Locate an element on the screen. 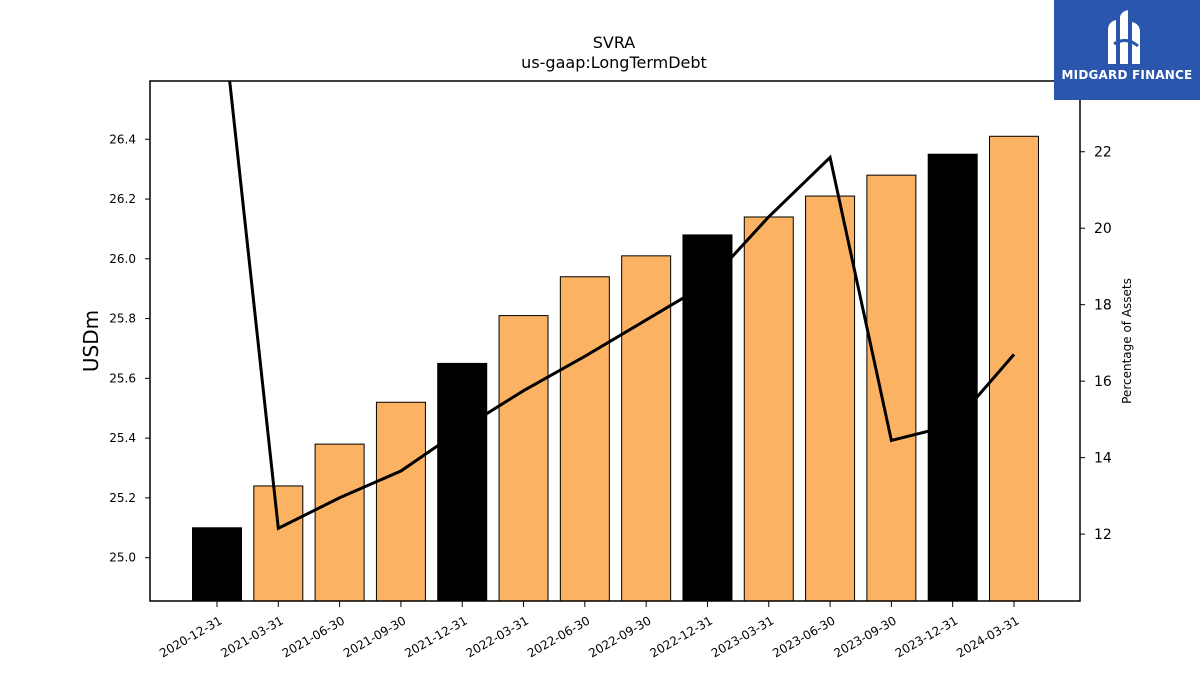 This screenshot has width=1200, height=675. y-axis-label-left: USDm is located at coordinates (91, 341).